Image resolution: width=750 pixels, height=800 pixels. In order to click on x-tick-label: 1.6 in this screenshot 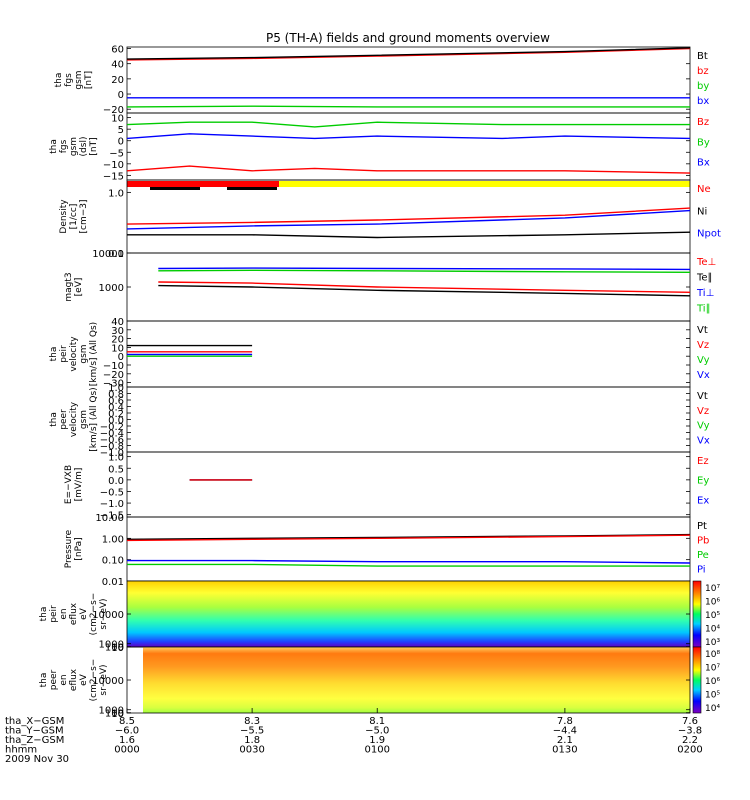, I will do `click(127, 740)`.